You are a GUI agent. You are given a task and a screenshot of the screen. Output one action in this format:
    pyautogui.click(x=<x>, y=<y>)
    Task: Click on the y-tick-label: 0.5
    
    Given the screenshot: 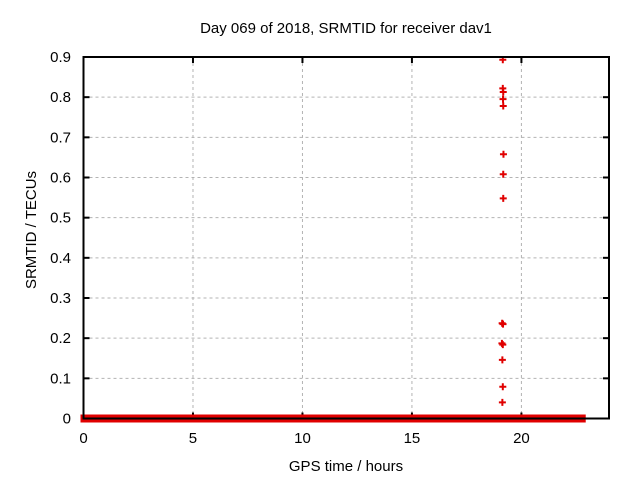 What is the action you would take?
    pyautogui.click(x=60, y=218)
    